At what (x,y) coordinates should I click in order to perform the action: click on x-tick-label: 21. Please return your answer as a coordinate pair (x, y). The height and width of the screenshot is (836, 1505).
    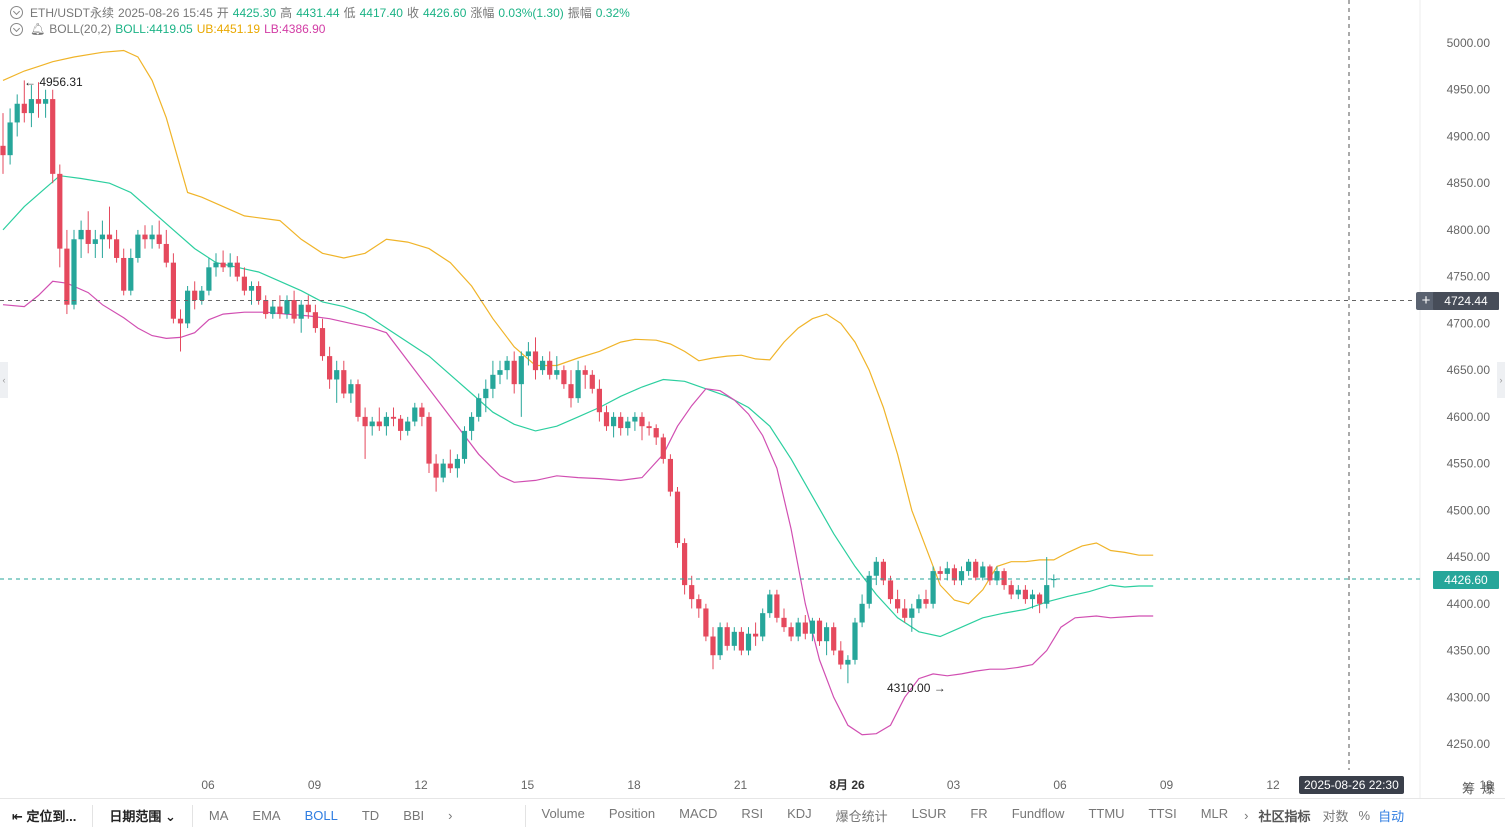
    Looking at the image, I should click on (741, 785).